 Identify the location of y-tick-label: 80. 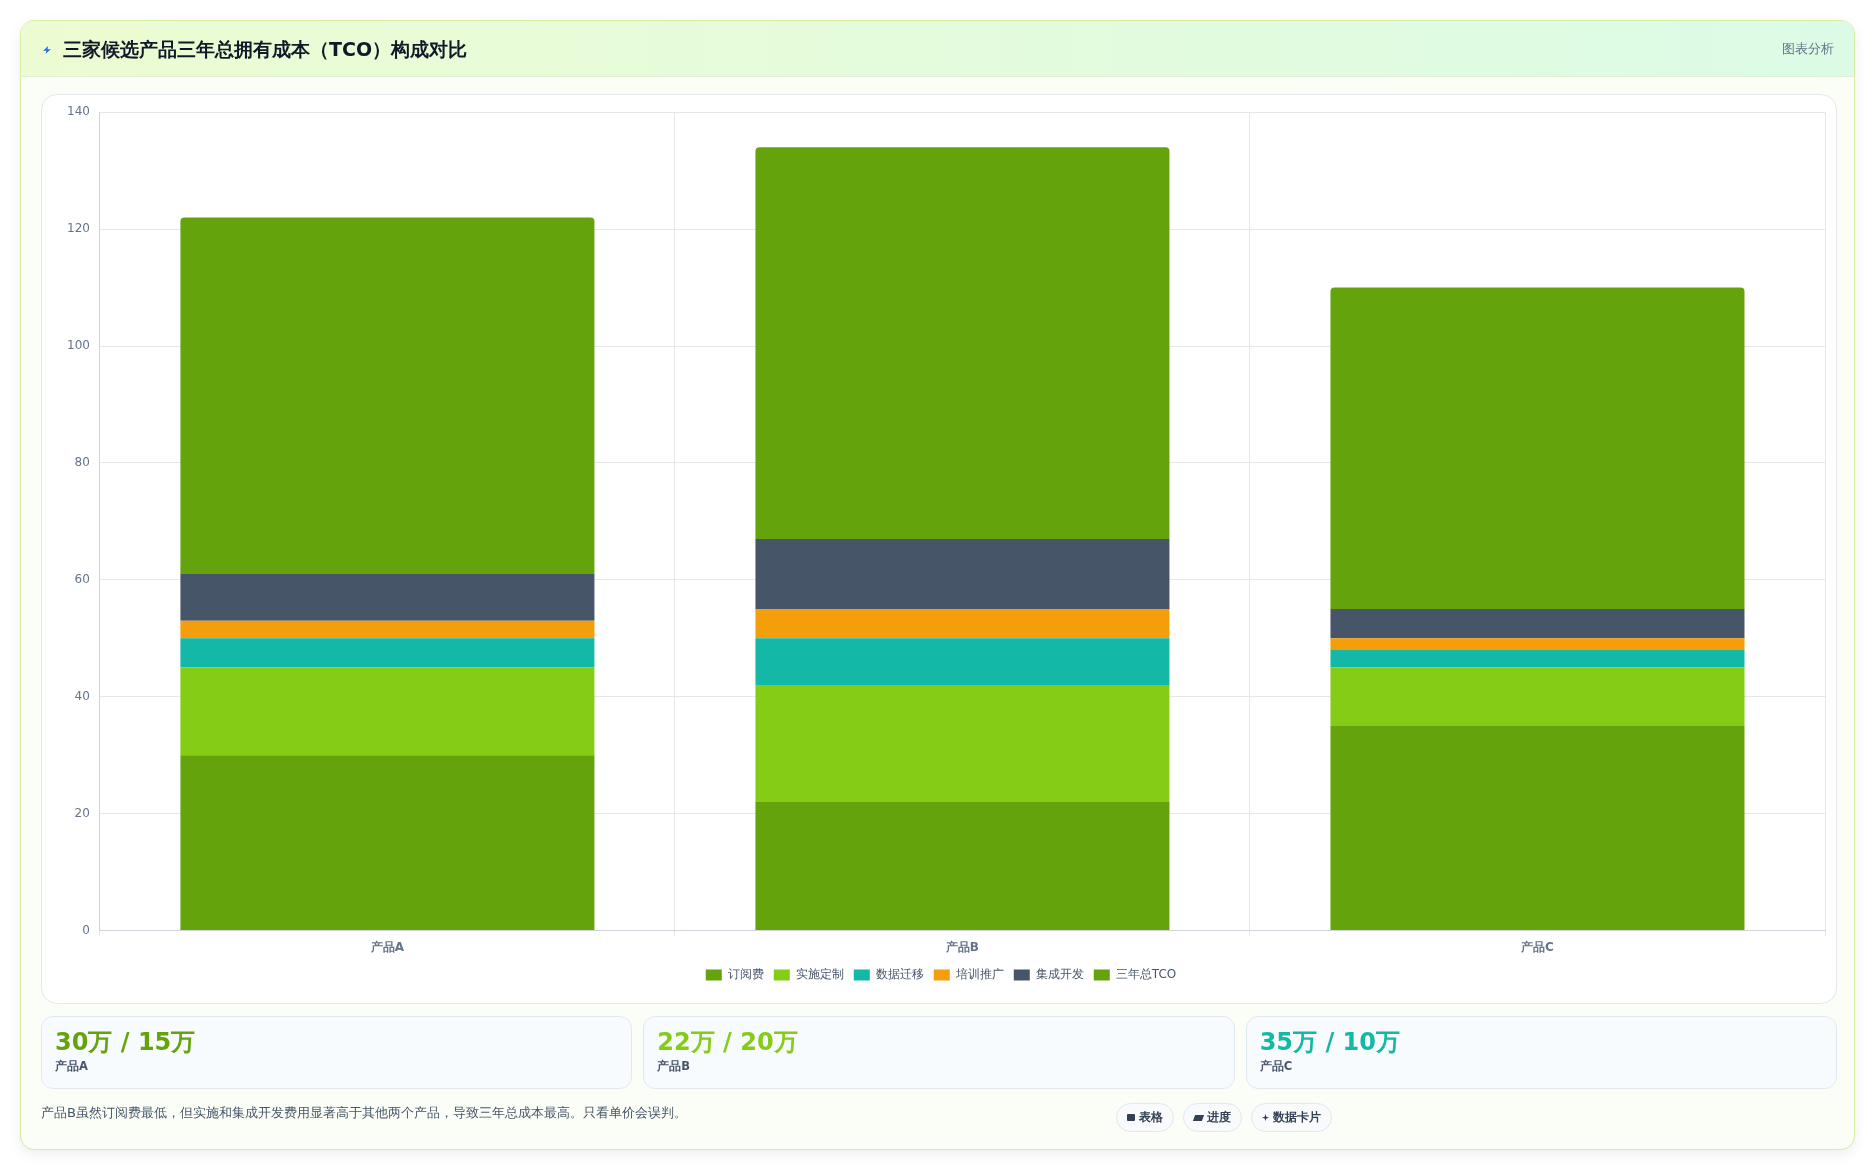
(82, 462).